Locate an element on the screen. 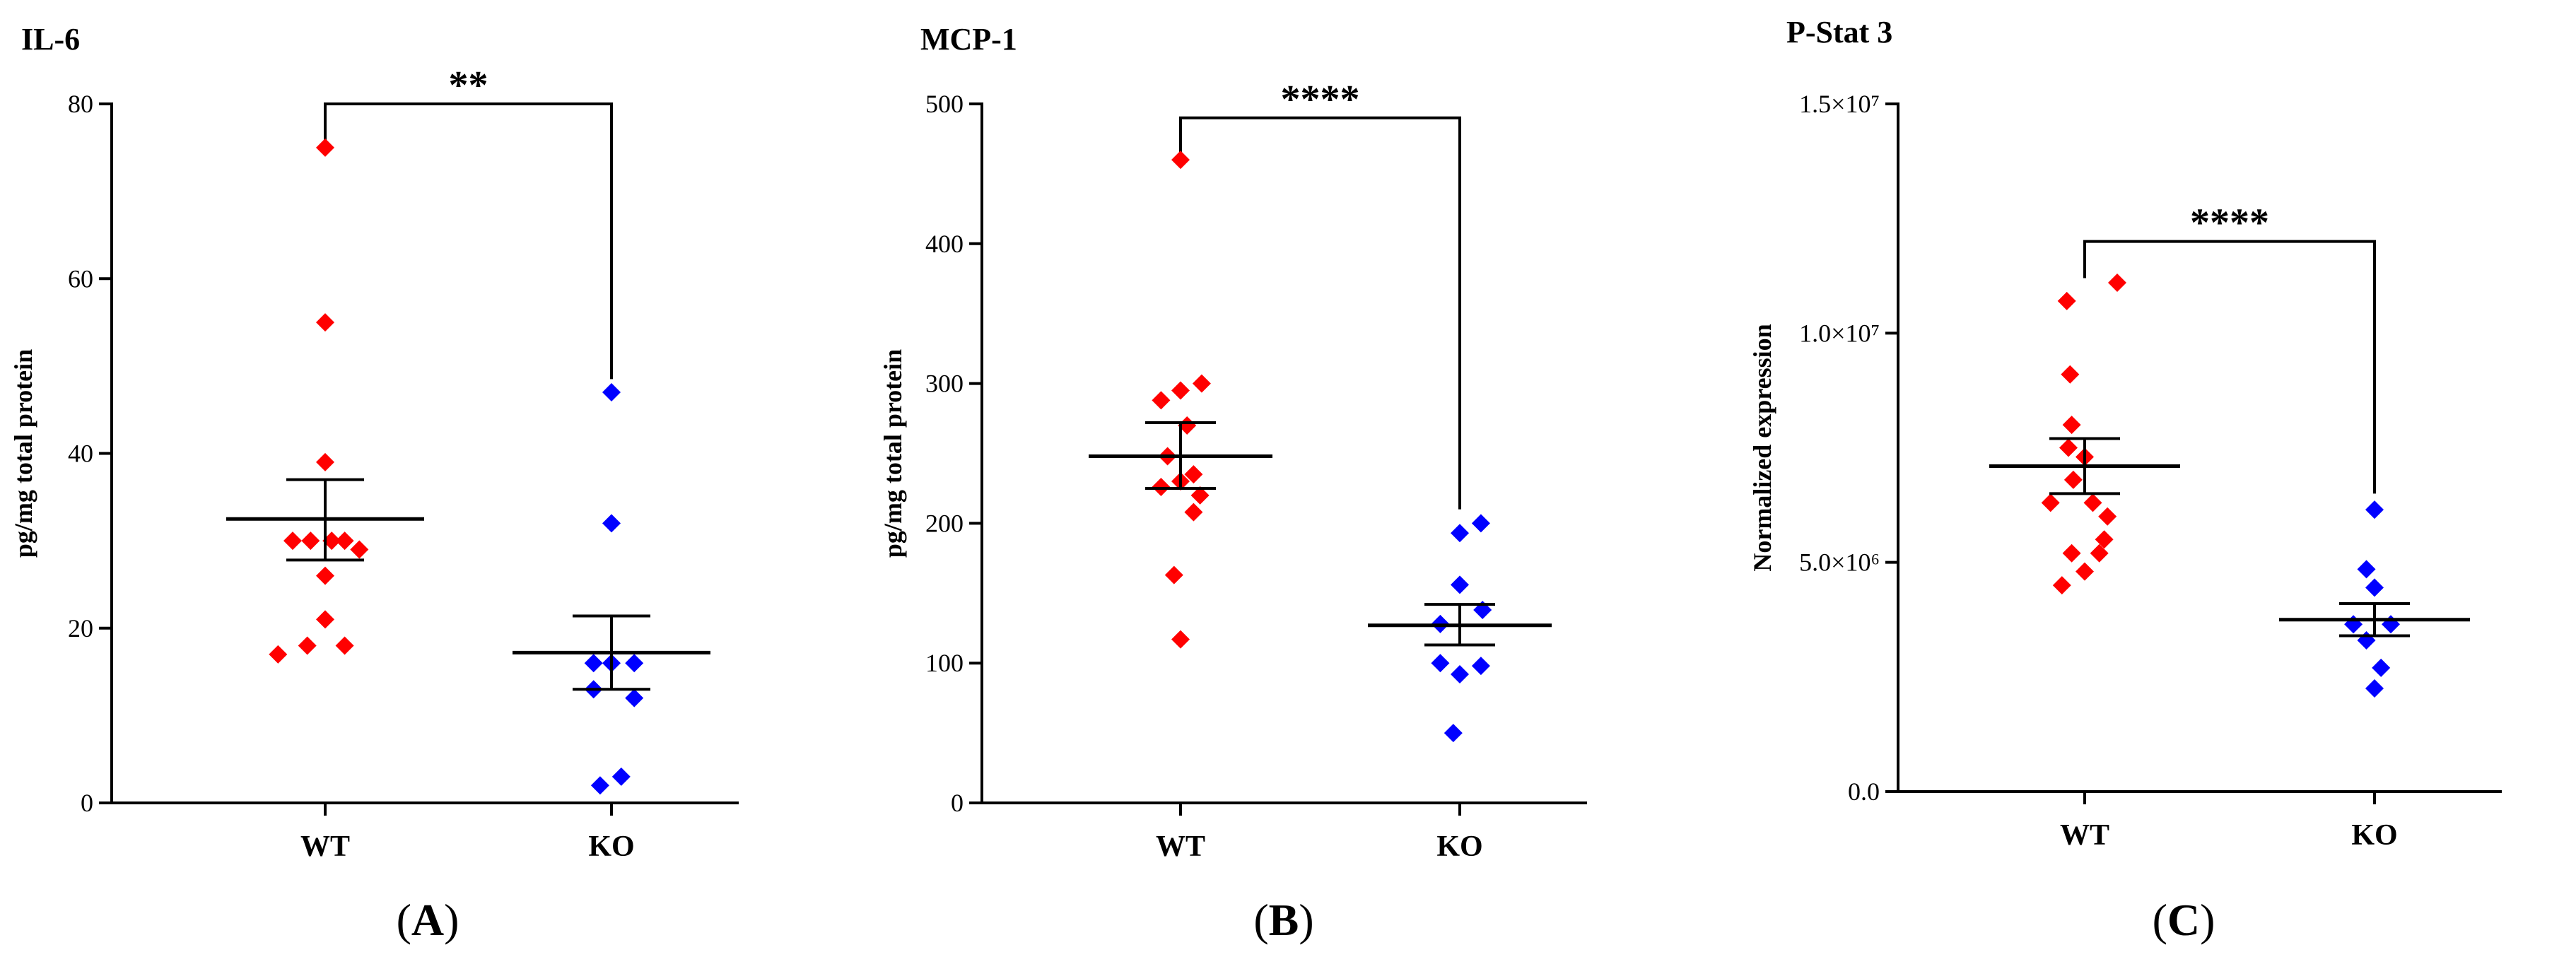 Image resolution: width=2576 pixels, height=969 pixels. y-tick-label: 0.0 is located at coordinates (1864, 791).